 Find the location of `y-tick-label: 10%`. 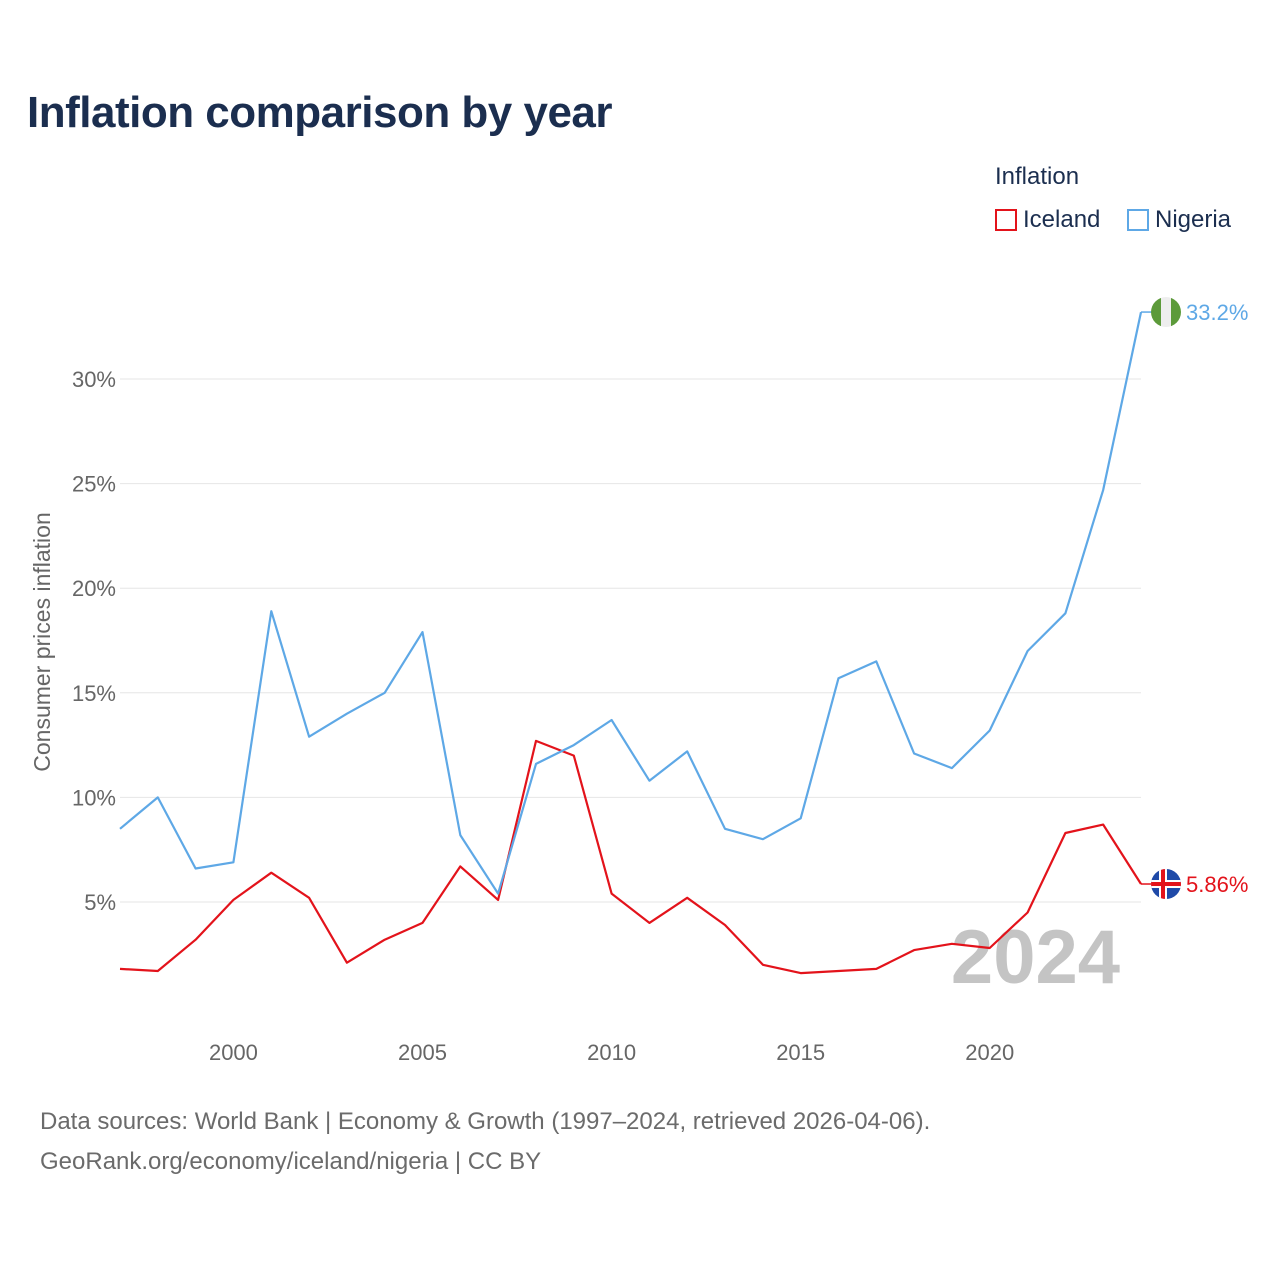

y-tick-label: 10% is located at coordinates (94, 797).